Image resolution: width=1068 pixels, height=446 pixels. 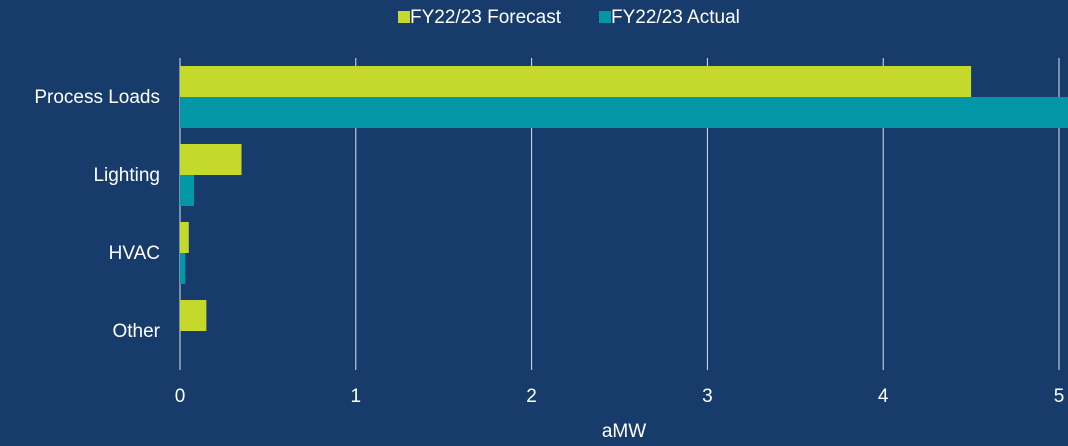 I want to click on y-tick-label: Other, so click(x=136, y=331).